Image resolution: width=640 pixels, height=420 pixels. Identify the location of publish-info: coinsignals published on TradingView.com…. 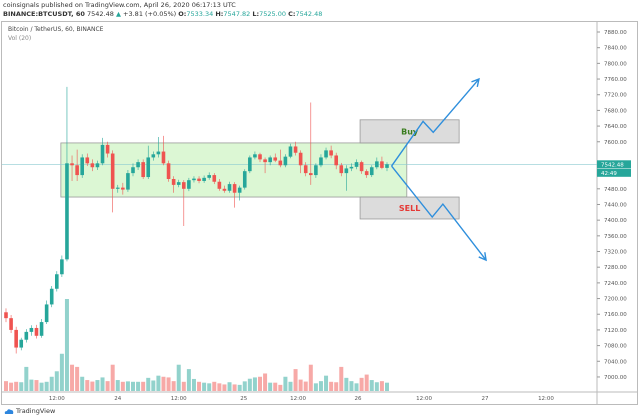
(119, 5).